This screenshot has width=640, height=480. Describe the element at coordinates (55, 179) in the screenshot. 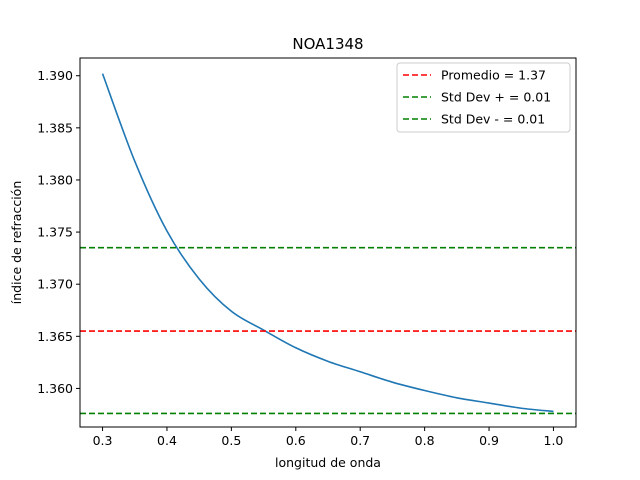

I see `y-tick-label: 1.380` at that location.